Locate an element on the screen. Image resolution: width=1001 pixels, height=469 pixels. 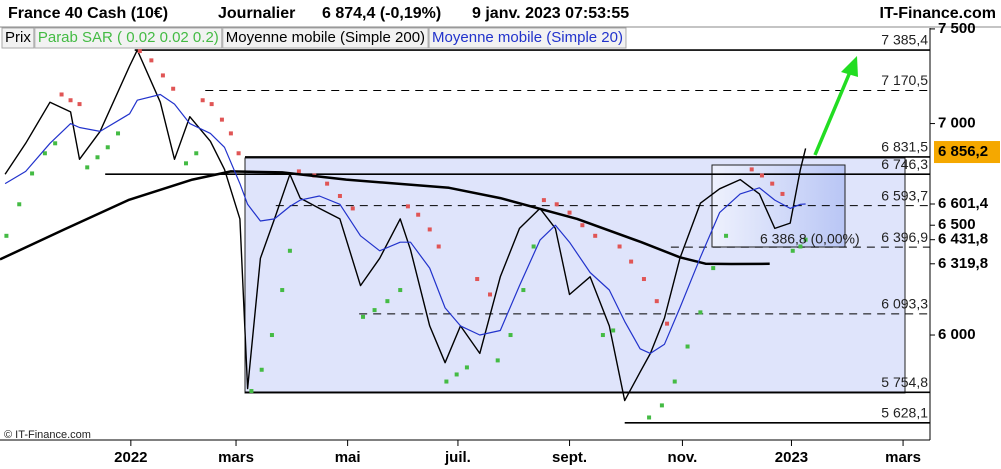
x-tick-label: sept. is located at coordinates (569, 457).